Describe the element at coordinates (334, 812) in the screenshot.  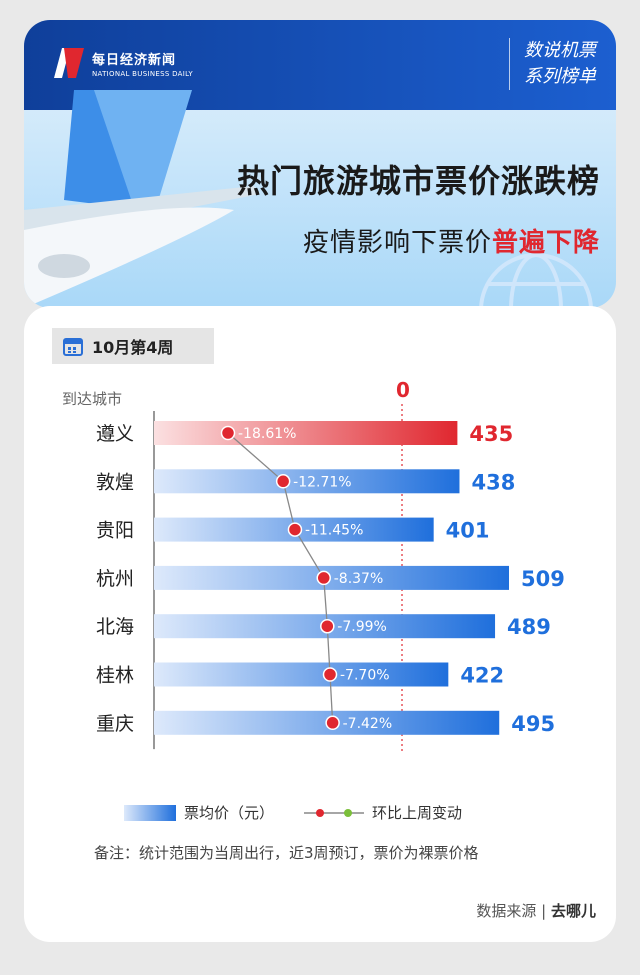
I see `legend-line-swatch` at that location.